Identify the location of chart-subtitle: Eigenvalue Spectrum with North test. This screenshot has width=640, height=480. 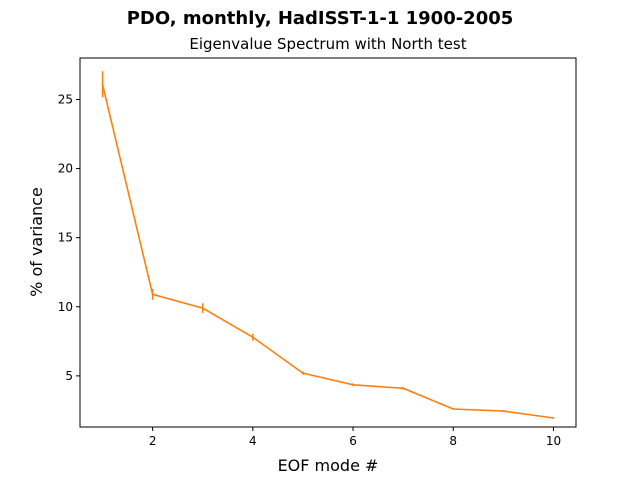
(327, 44).